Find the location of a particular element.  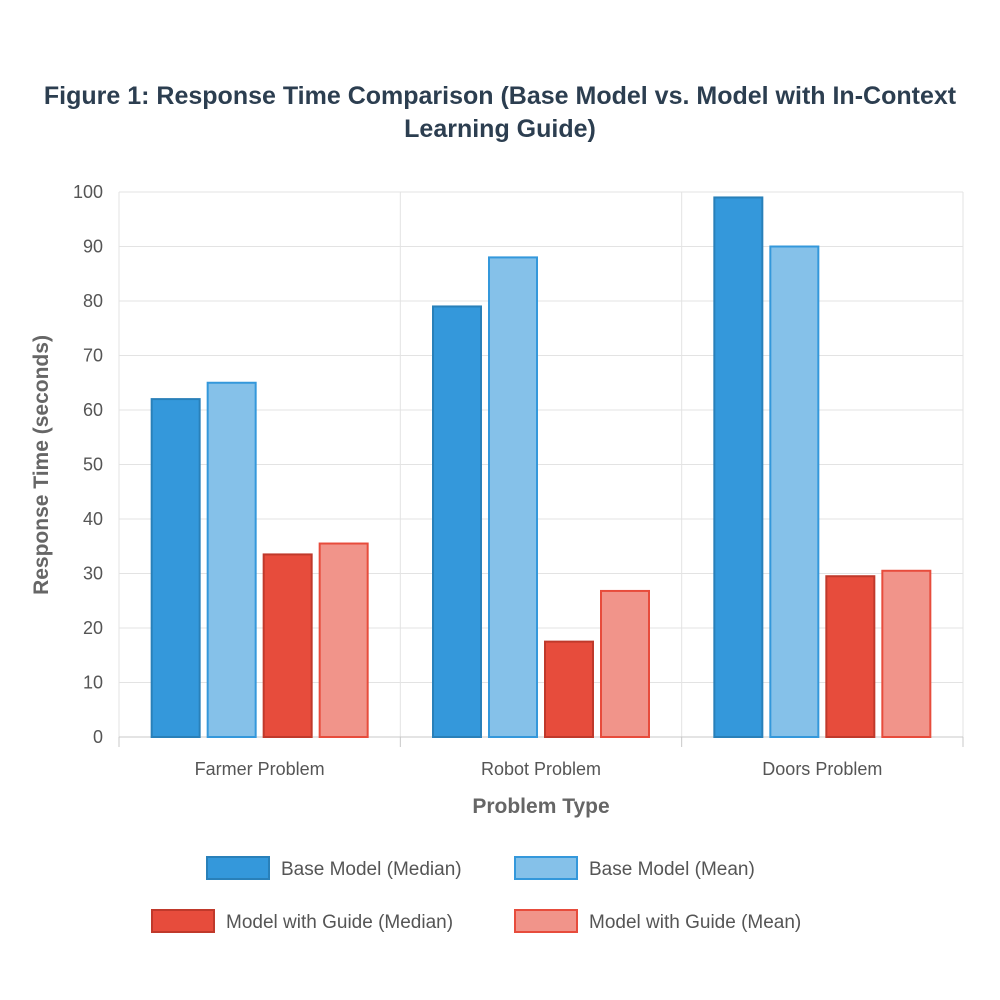

y-tick-label: 90 is located at coordinates (93, 247).